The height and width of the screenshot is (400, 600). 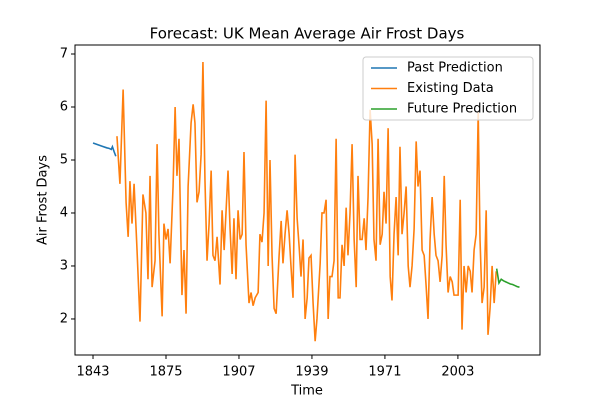 What do you see at coordinates (307, 34) in the screenshot?
I see `chart-title: Forecast: UK Mean Average Air Frost Days` at bounding box center [307, 34].